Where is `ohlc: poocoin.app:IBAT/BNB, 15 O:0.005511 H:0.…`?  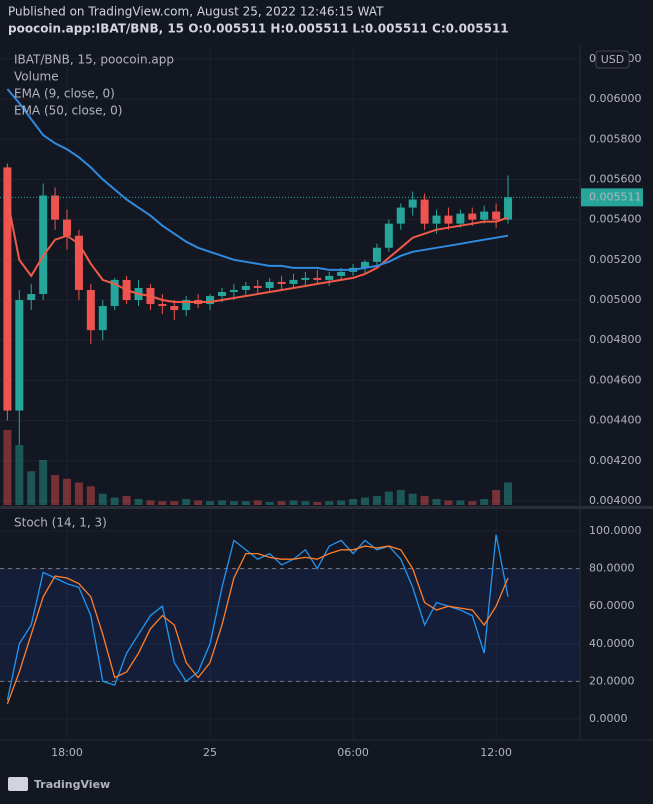
ohlc: poocoin.app:IBAT/BNB, 15 O:0.005511 H:0.… is located at coordinates (258, 29).